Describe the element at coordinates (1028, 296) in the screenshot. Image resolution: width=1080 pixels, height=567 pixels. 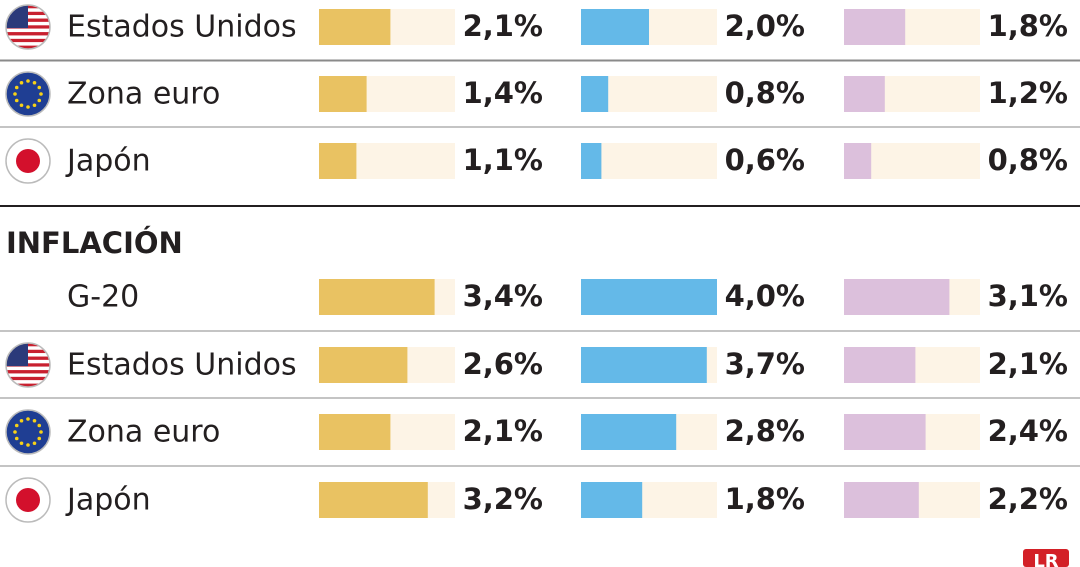
I see `value-label: 3,1%` at that location.